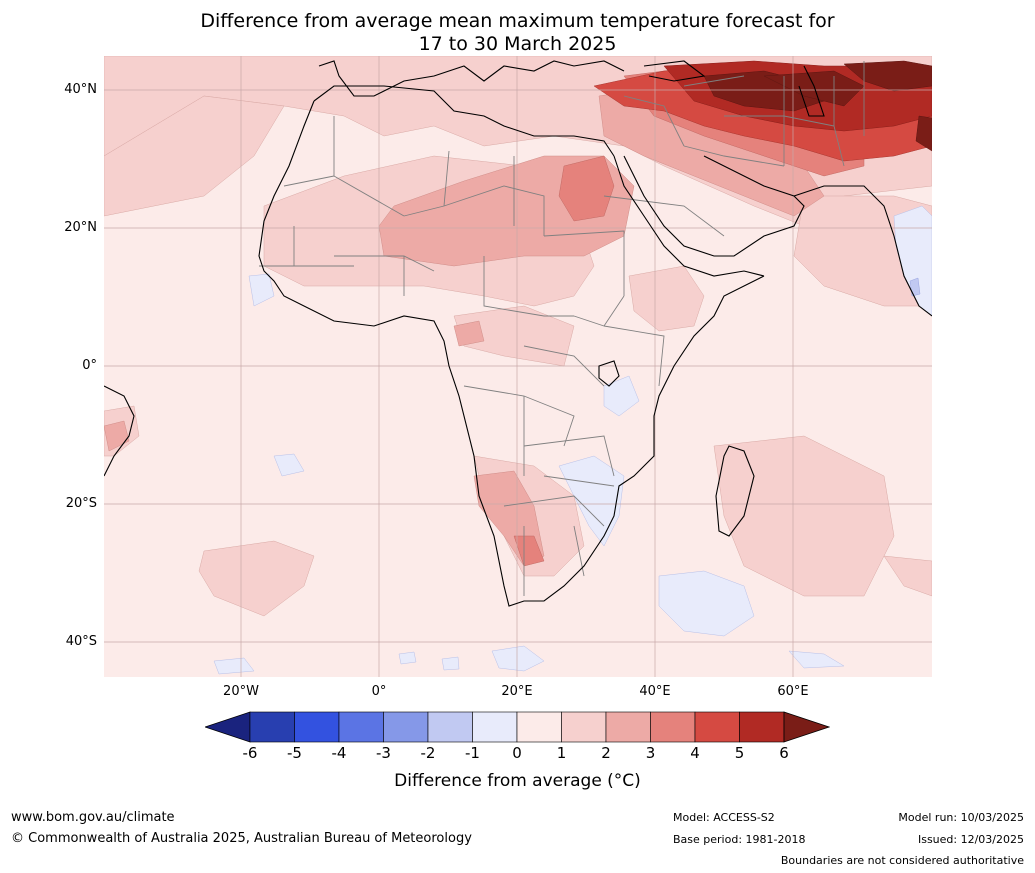 Image resolution: width=1035 pixels, height=873 pixels. I want to click on lat-label-40n: 40°N, so click(80, 89).